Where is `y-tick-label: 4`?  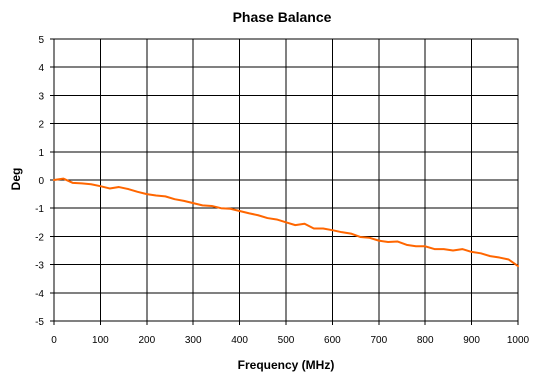
y-tick-label: 4 is located at coordinates (41, 68).